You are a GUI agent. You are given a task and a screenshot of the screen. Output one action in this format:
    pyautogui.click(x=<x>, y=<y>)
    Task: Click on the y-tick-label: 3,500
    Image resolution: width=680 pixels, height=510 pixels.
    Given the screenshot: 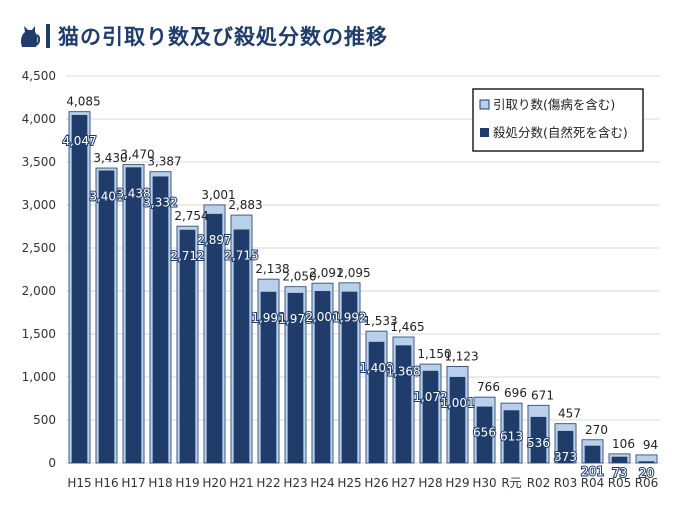 What is the action you would take?
    pyautogui.click(x=39, y=162)
    